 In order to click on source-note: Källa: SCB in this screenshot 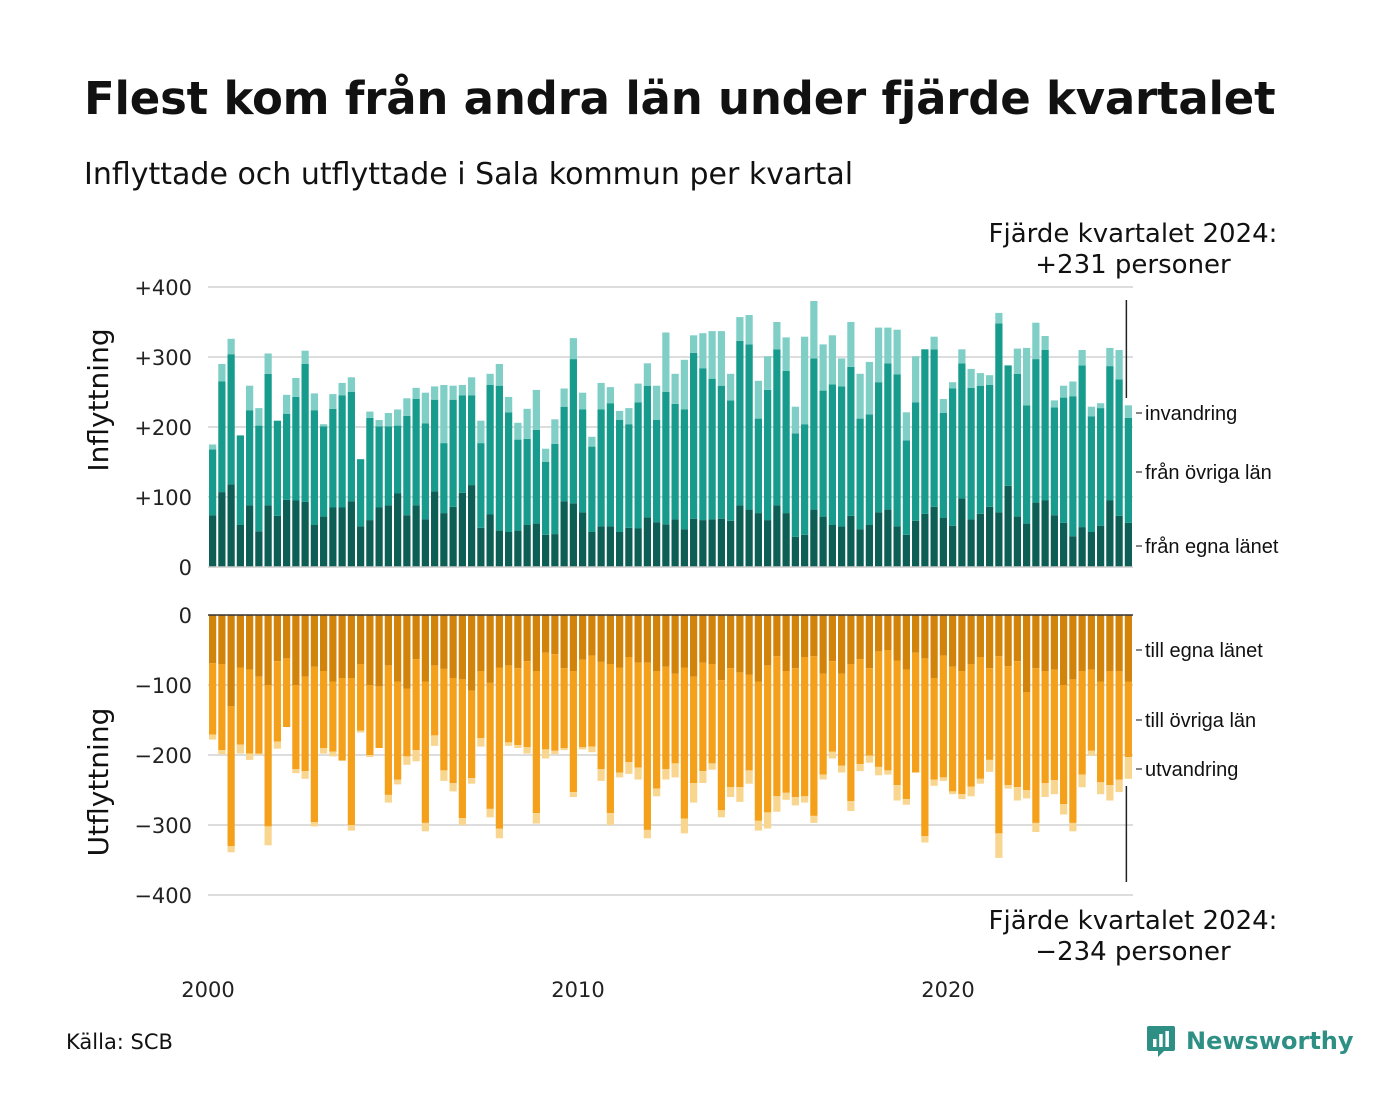, I will do `click(119, 1042)`.